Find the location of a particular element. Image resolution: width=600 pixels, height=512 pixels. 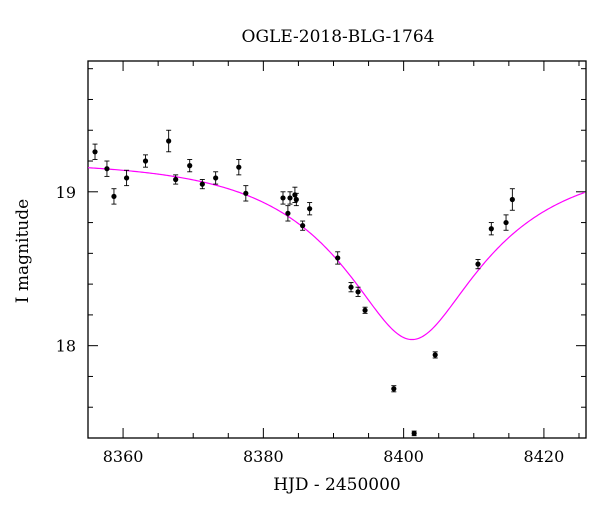

x-tick-label: 8360 is located at coordinates (123, 456).